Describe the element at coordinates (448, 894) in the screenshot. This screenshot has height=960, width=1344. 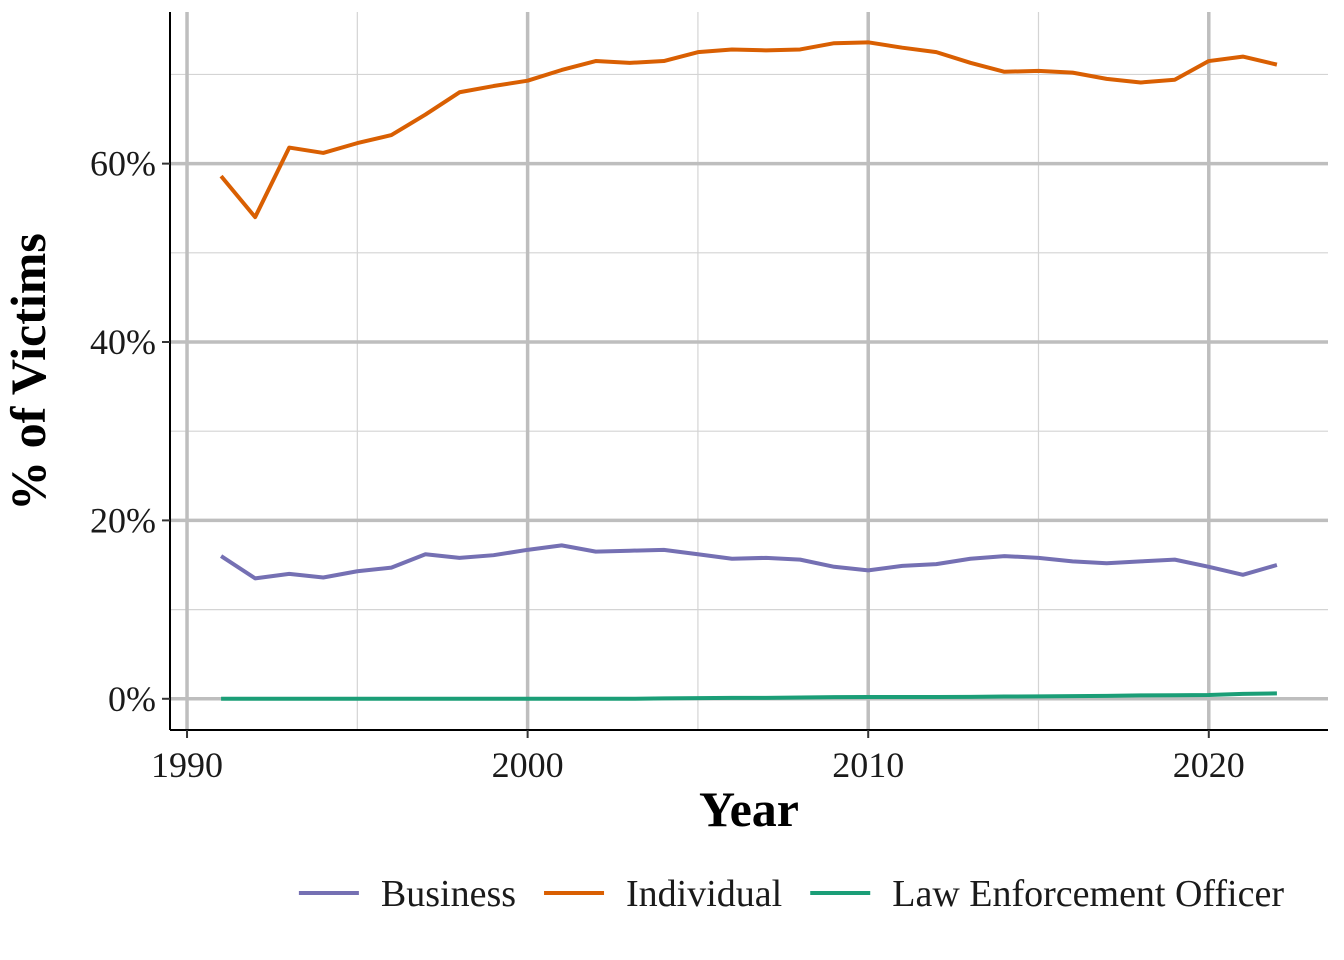
I see `legend-label: Business` at that location.